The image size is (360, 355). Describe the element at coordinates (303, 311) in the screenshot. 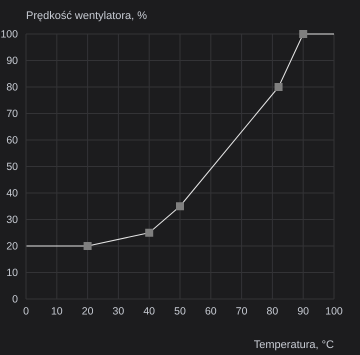

I see `x-tick-label: 90` at that location.